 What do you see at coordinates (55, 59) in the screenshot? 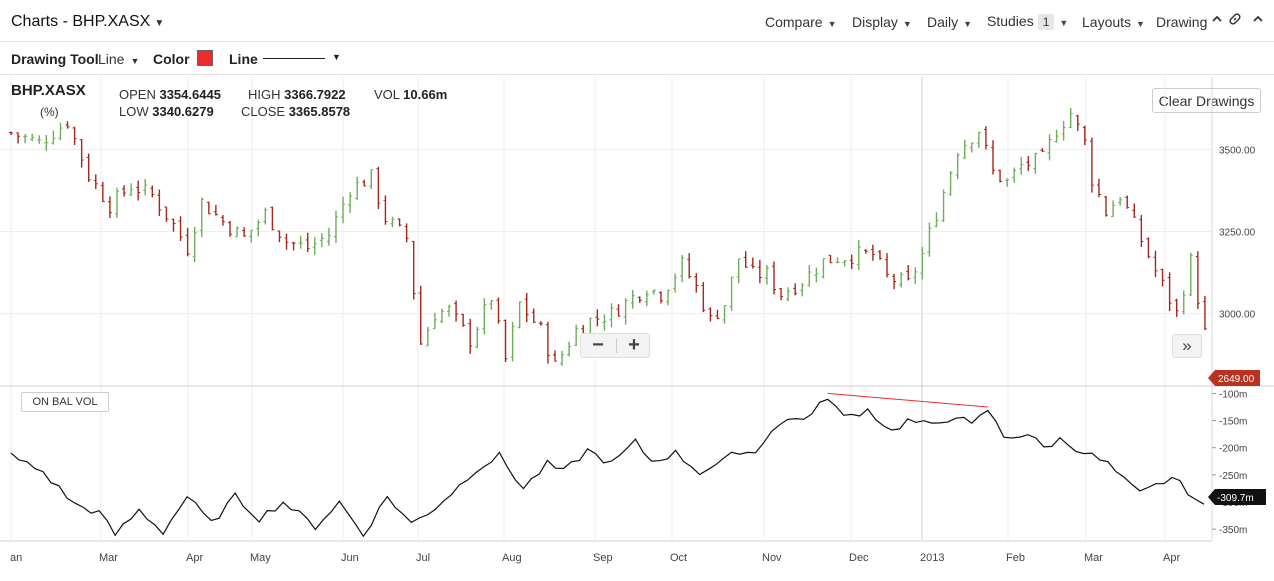
I see `drawing-tool-label: Drawing Tool` at bounding box center [55, 59].